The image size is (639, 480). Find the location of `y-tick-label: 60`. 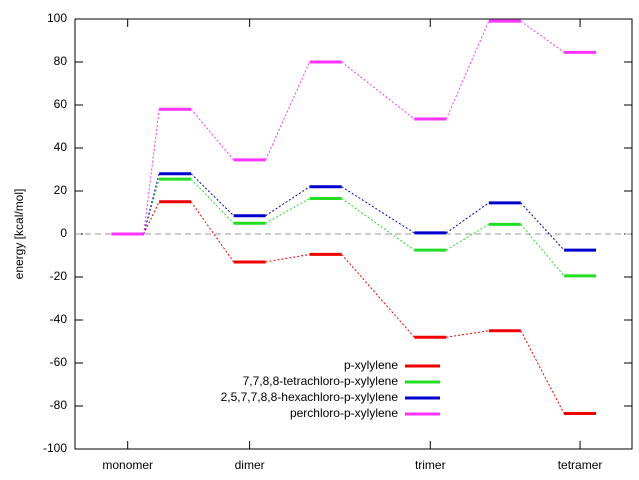

y-tick-label: 60 is located at coordinates (61, 104).